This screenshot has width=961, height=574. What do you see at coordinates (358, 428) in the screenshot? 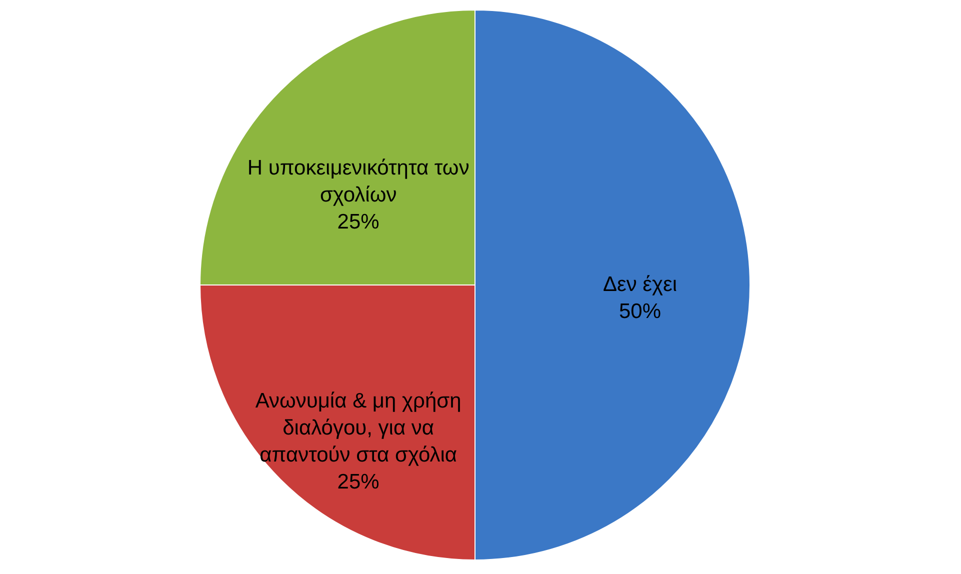
I see `slice-label: Ανωνυμία & μη χρήση διαλόγου, για να απαντούν στα σχόλια` at bounding box center [358, 428].